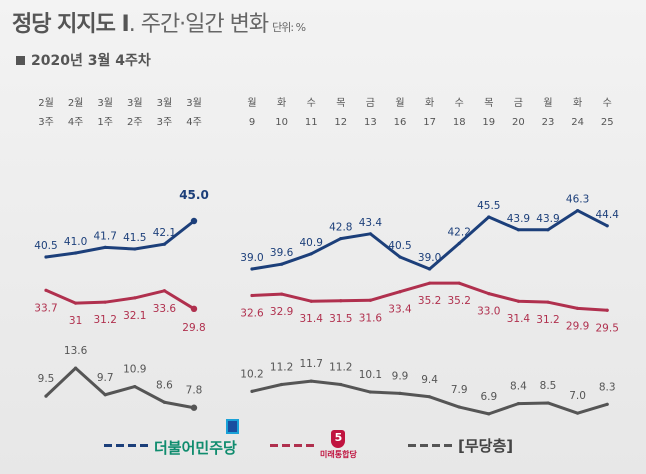 This screenshot has width=646, height=474. I want to click on x-tick-label: 2월, so click(76, 103).